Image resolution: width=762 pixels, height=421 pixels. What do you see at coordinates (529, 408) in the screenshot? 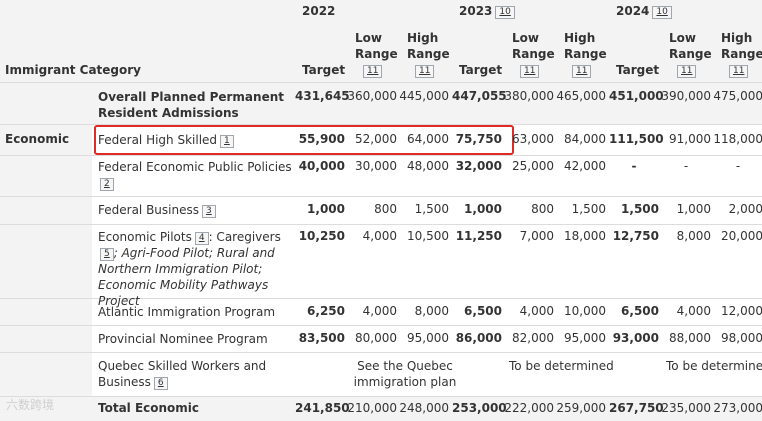
I see `value-cell: 222,000` at bounding box center [529, 408].